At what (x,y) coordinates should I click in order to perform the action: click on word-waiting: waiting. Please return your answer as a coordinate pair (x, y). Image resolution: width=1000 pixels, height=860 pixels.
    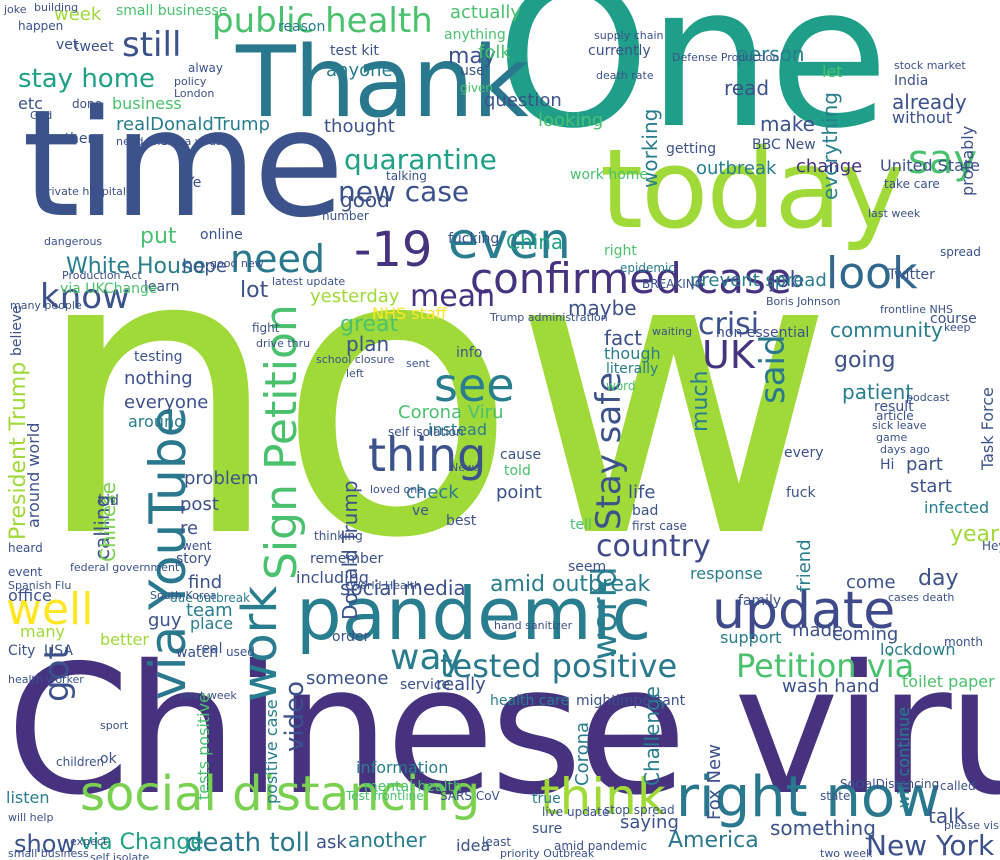
    Looking at the image, I should click on (672, 331).